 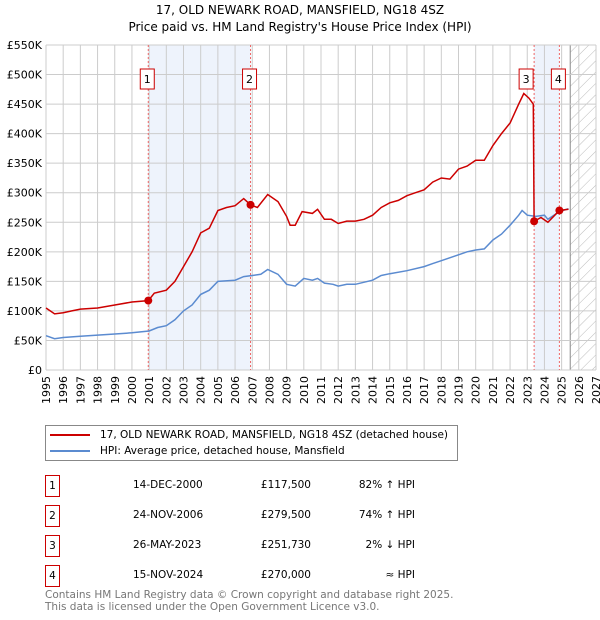 I want to click on x-tick-label: 2027, so click(x=595, y=390).